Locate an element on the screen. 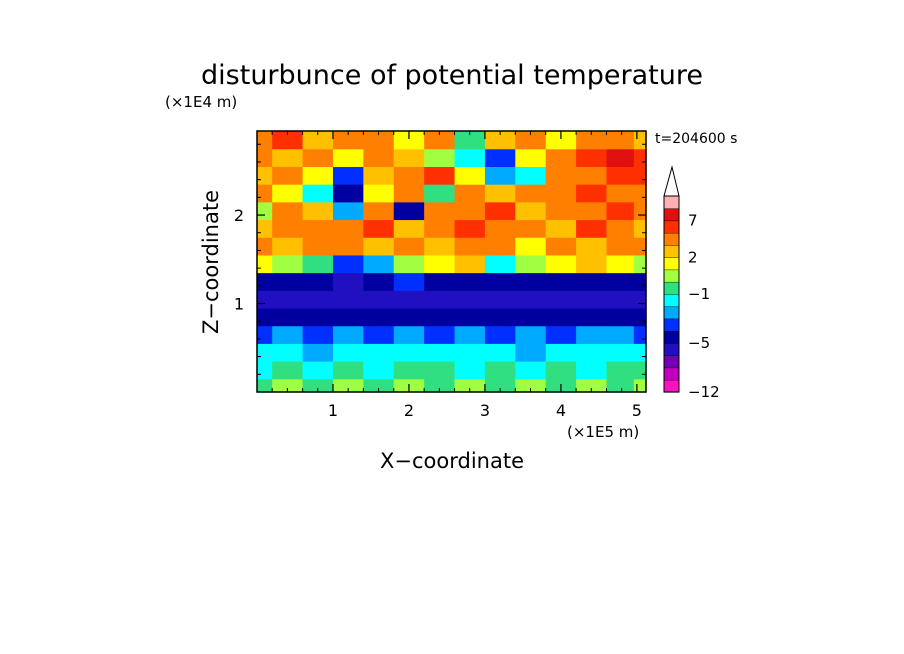 The height and width of the screenshot is (654, 904). colorbar-label: 2 is located at coordinates (693, 257).